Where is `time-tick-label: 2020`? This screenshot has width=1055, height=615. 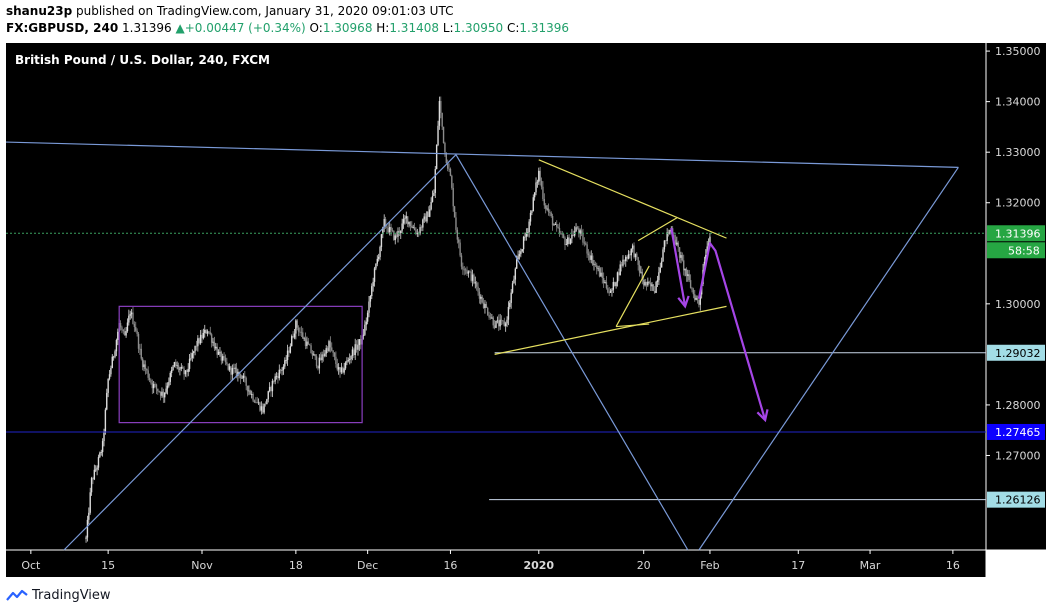
time-tick-label: 2020 is located at coordinates (538, 565).